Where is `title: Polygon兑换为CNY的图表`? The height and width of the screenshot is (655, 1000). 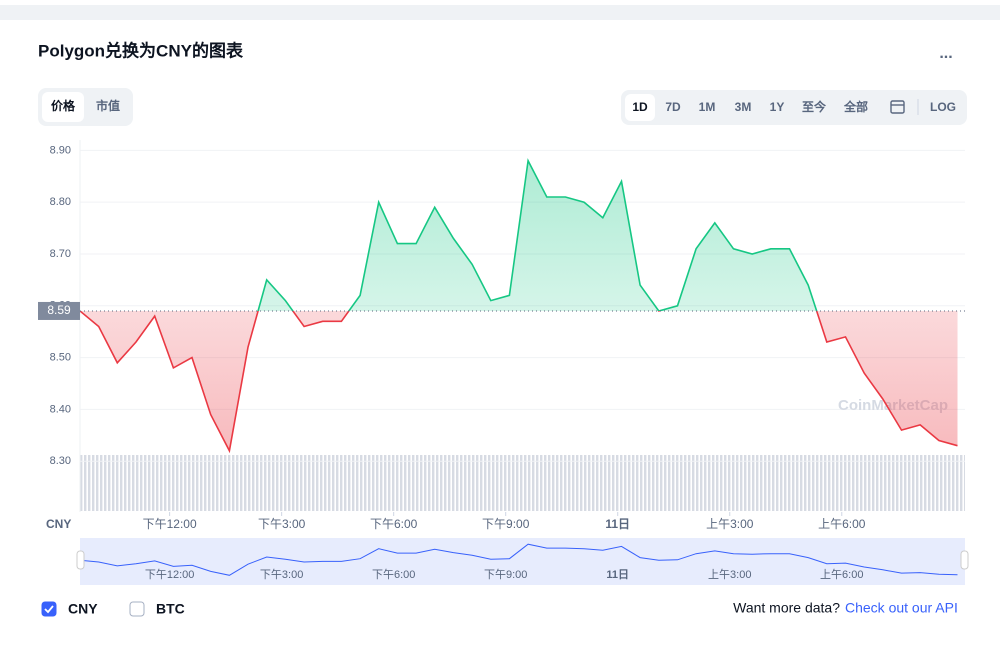 title: Polygon兑换为CNY的图表 is located at coordinates (141, 50).